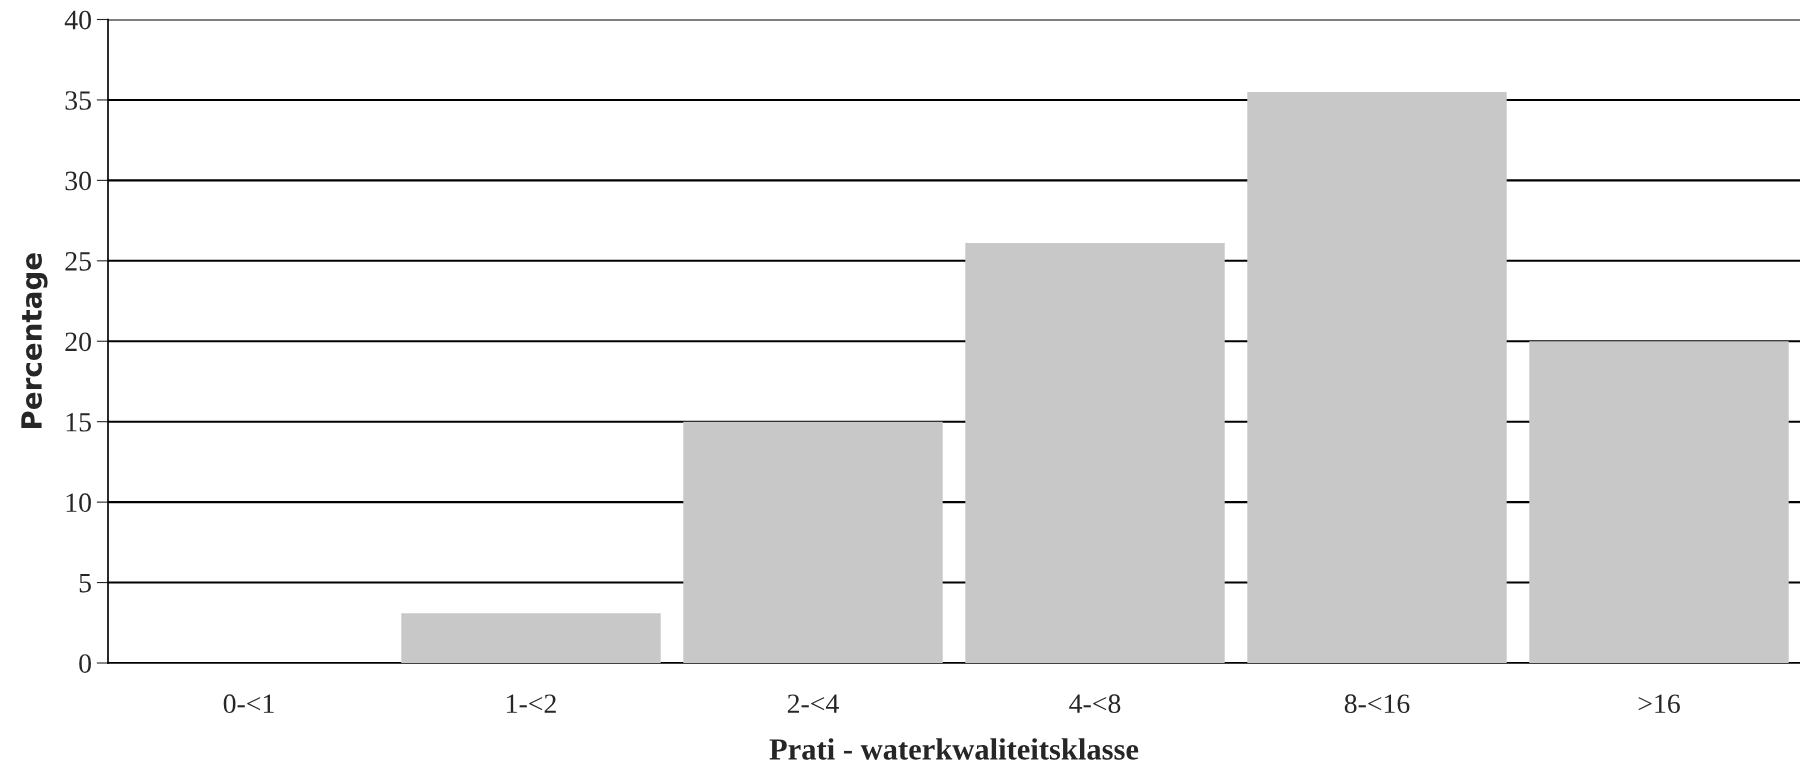  What do you see at coordinates (85, 583) in the screenshot?
I see `y-tick-label: 5` at bounding box center [85, 583].